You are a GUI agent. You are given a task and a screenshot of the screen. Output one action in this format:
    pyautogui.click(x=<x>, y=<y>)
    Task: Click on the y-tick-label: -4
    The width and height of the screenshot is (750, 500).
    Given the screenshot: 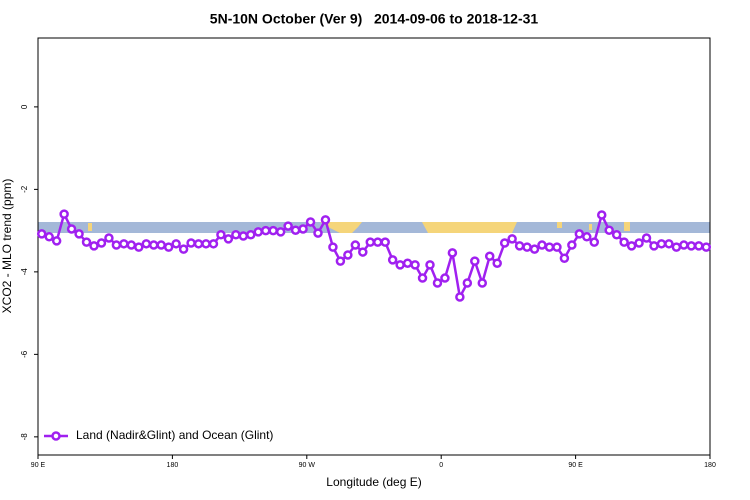 What is the action you would take?
    pyautogui.click(x=24, y=272)
    